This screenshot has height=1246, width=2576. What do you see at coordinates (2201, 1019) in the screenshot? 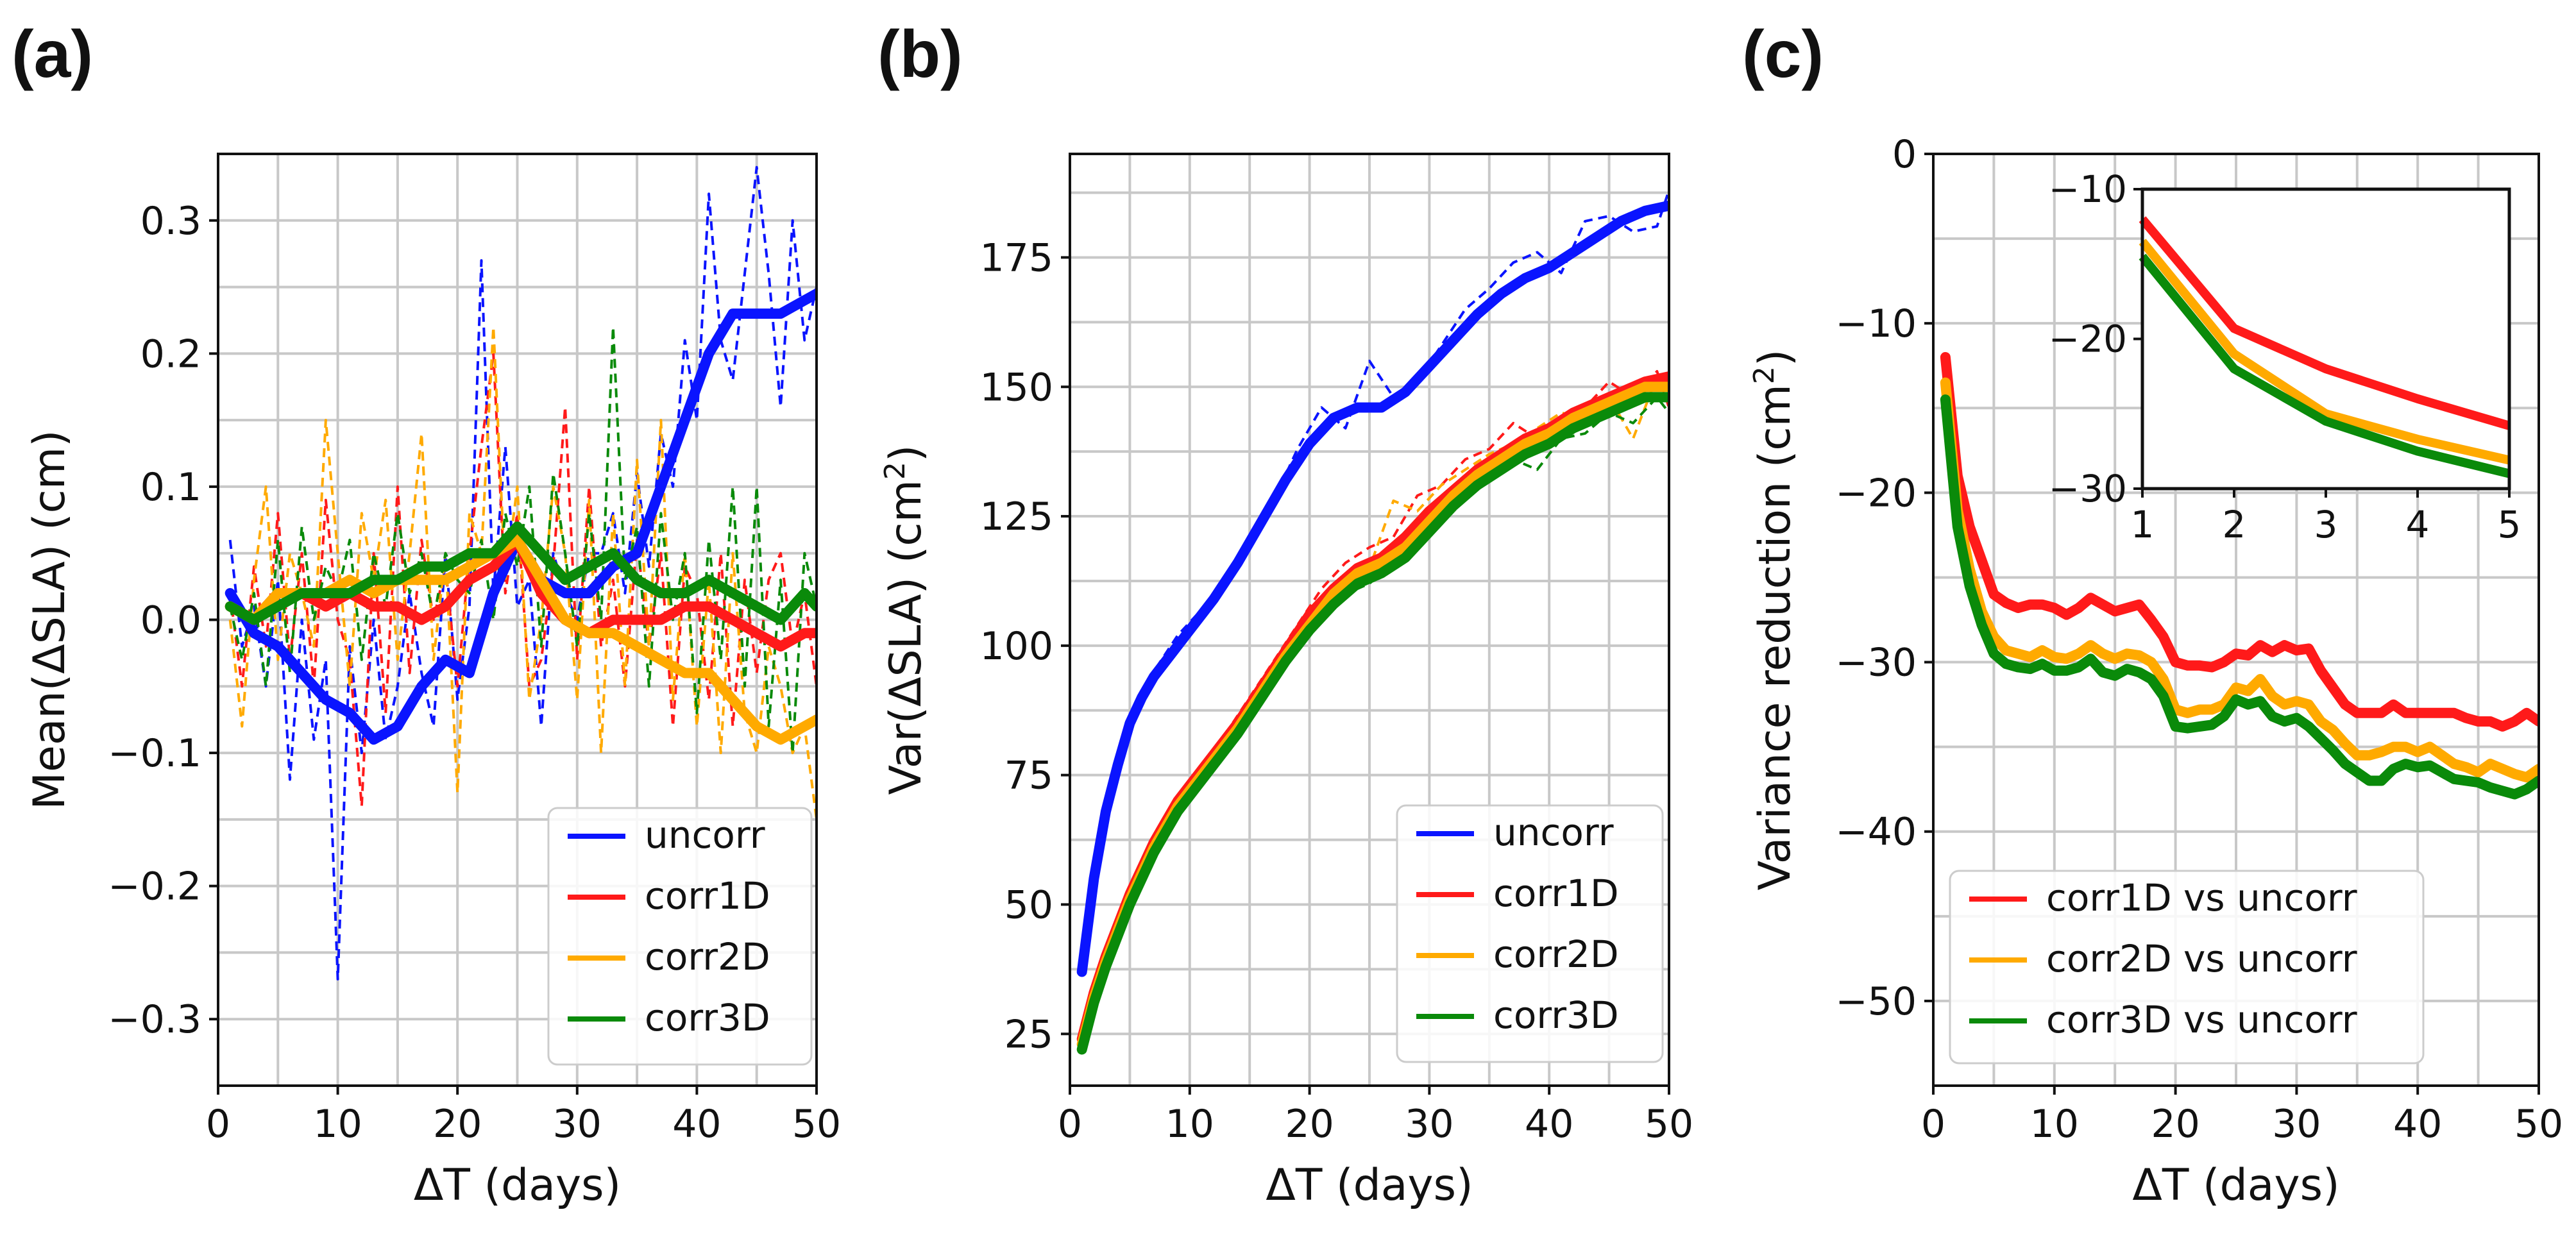
I see `legend-label-corr3D: corr3D vs uncorr` at bounding box center [2201, 1019].